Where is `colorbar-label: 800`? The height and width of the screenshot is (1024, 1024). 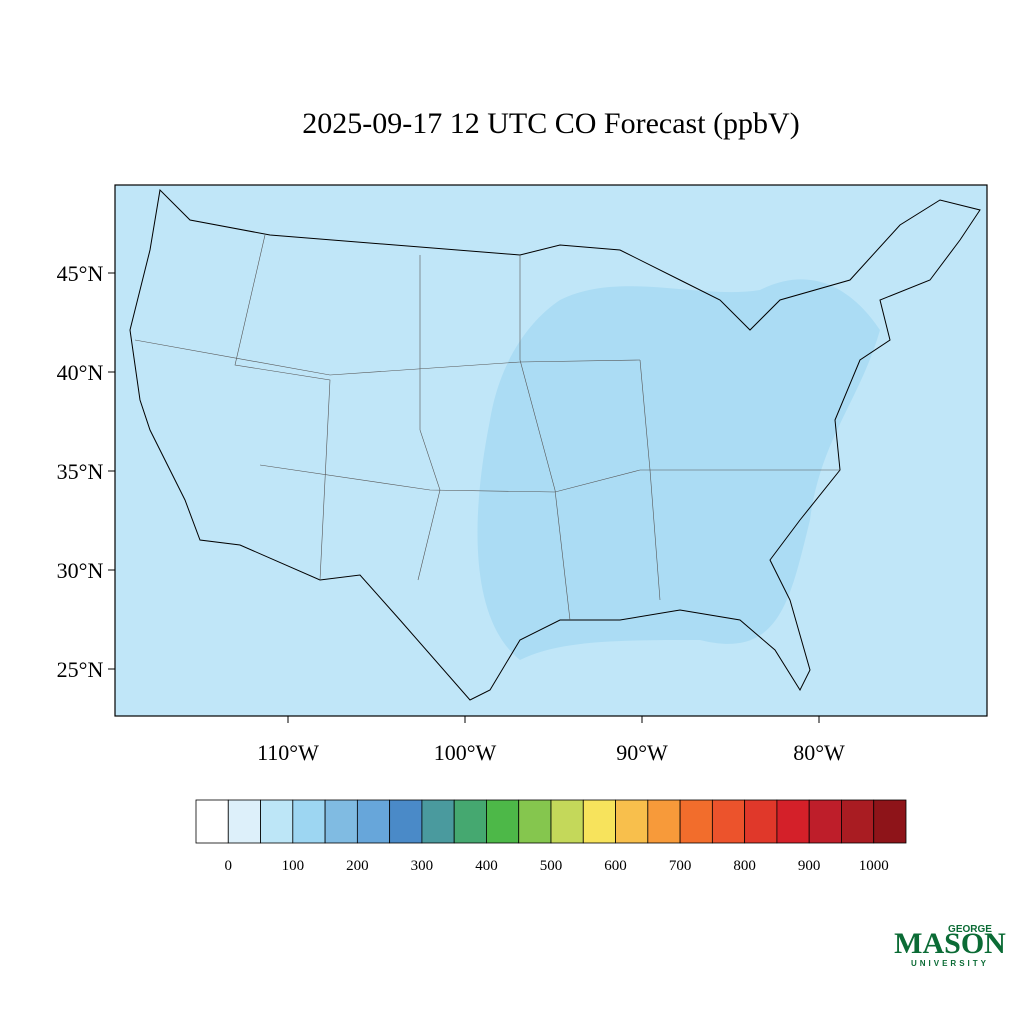 colorbar-label: 800 is located at coordinates (744, 866).